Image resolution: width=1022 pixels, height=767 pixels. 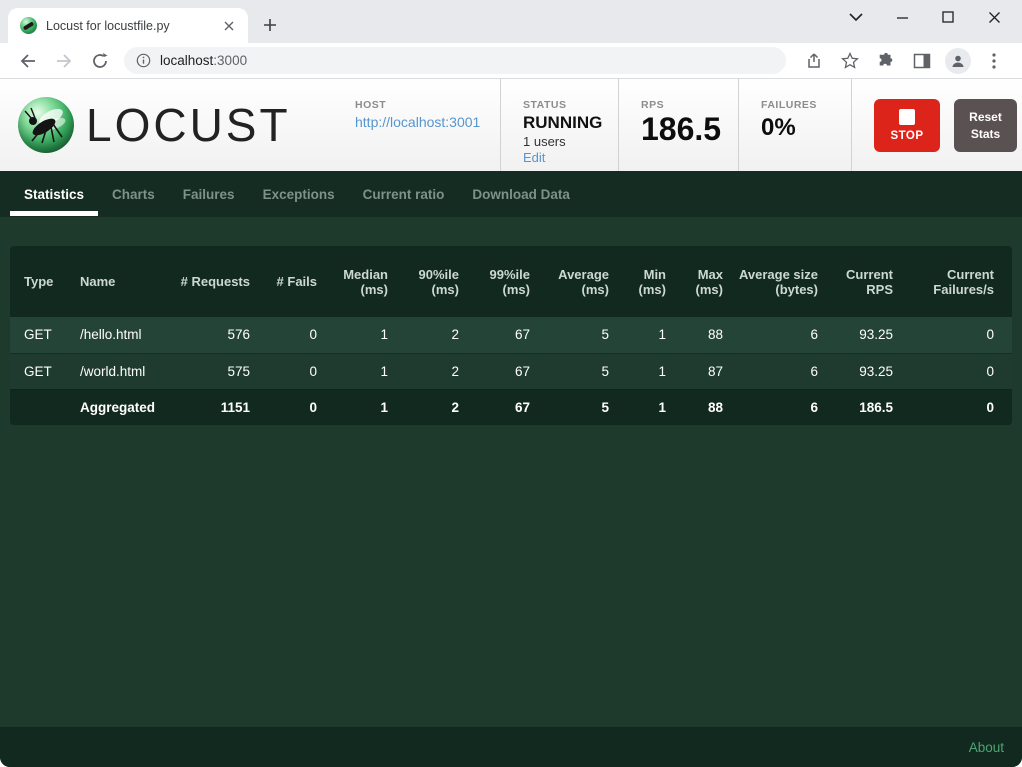 What do you see at coordinates (907, 136) in the screenshot?
I see `stop-button-label: STOP` at bounding box center [907, 136].